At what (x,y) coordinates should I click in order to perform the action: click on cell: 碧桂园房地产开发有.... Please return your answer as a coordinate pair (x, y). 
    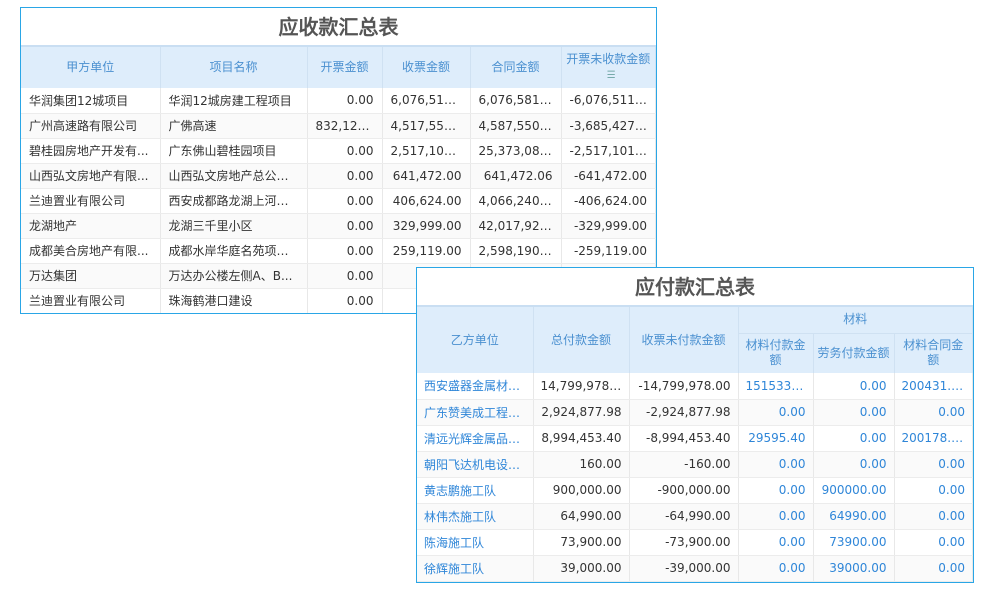
    Looking at the image, I should click on (91, 151).